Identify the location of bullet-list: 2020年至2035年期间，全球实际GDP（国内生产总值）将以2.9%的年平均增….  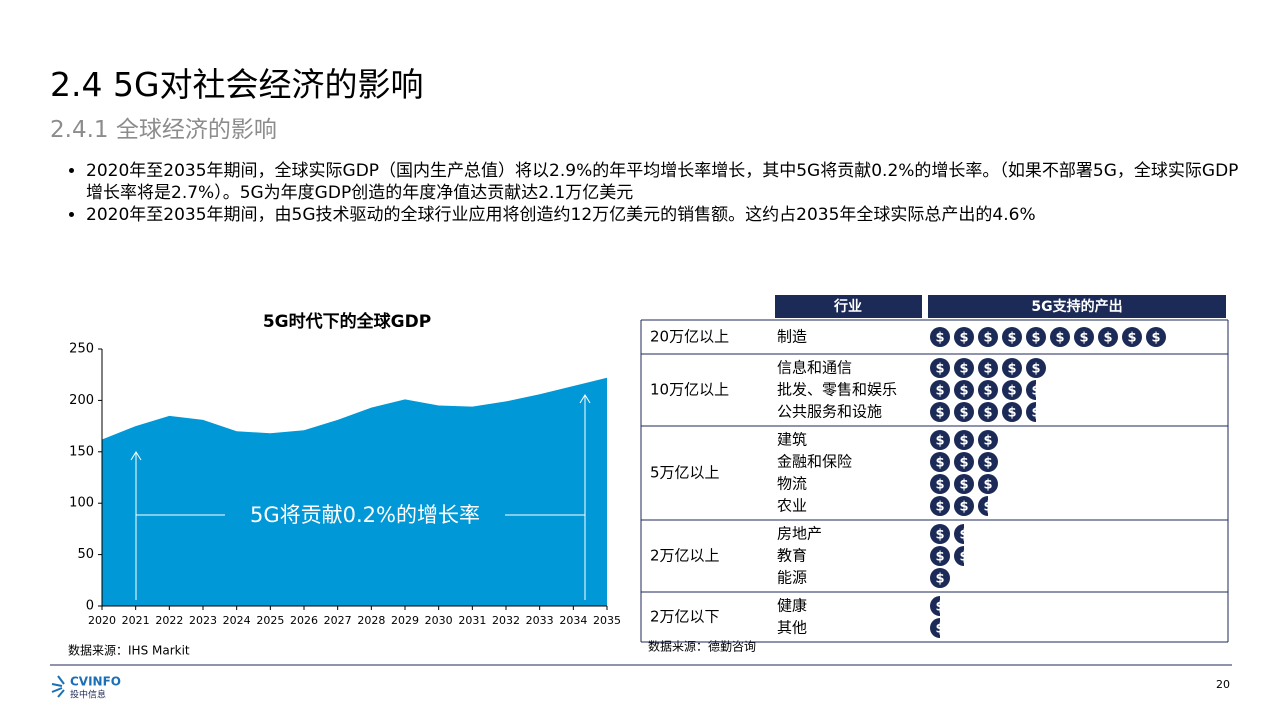
(652, 193).